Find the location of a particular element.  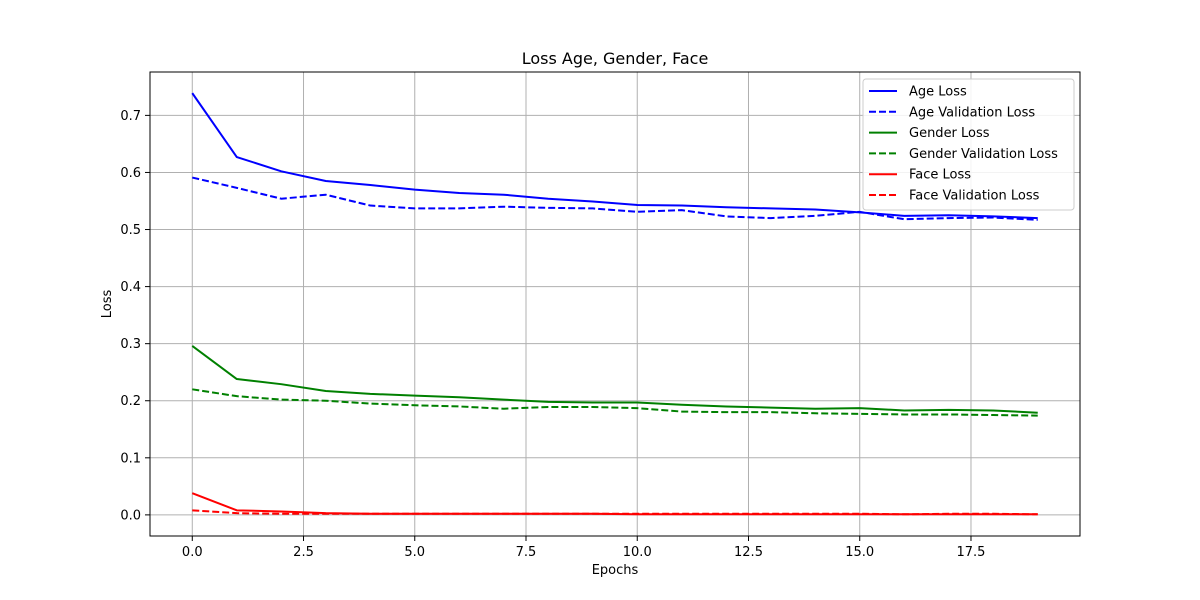

y-tick-label: 0.4 is located at coordinates (130, 287).